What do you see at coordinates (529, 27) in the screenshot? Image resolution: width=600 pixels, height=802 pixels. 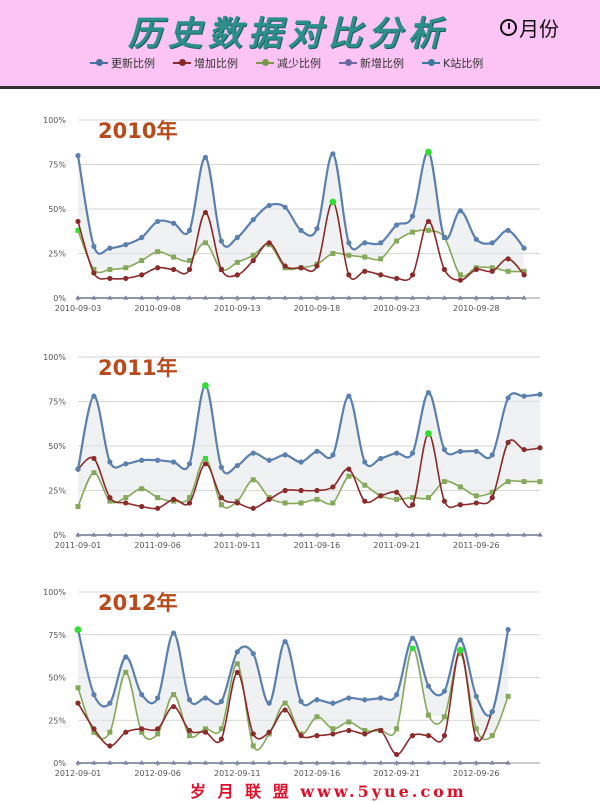 I see `month-selector: 月份` at bounding box center [529, 27].